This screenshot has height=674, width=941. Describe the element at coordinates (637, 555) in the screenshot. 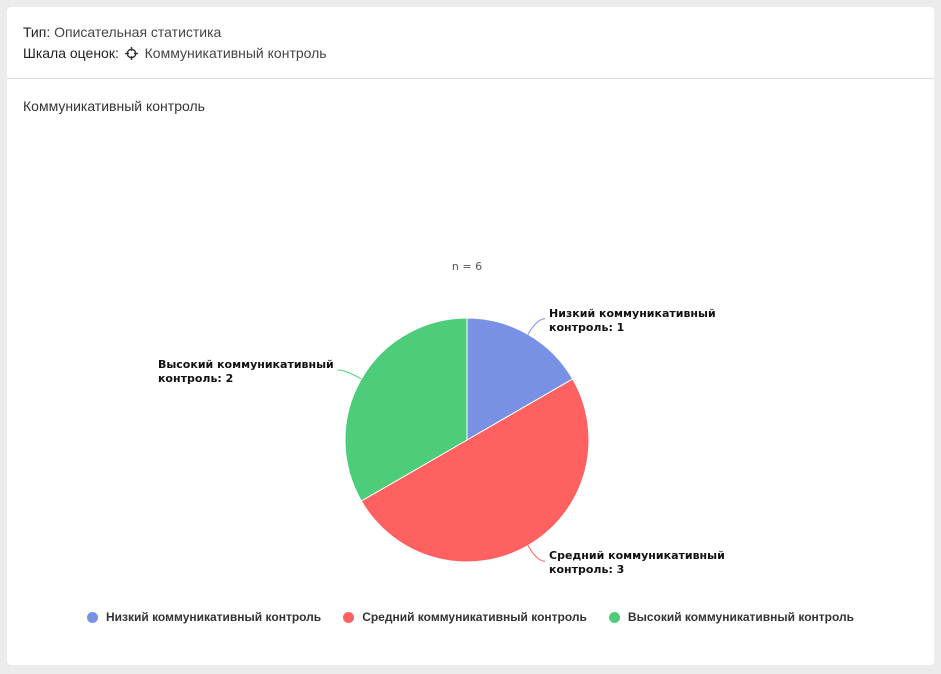

I see `data-label-line: Средний коммуникативный` at that location.